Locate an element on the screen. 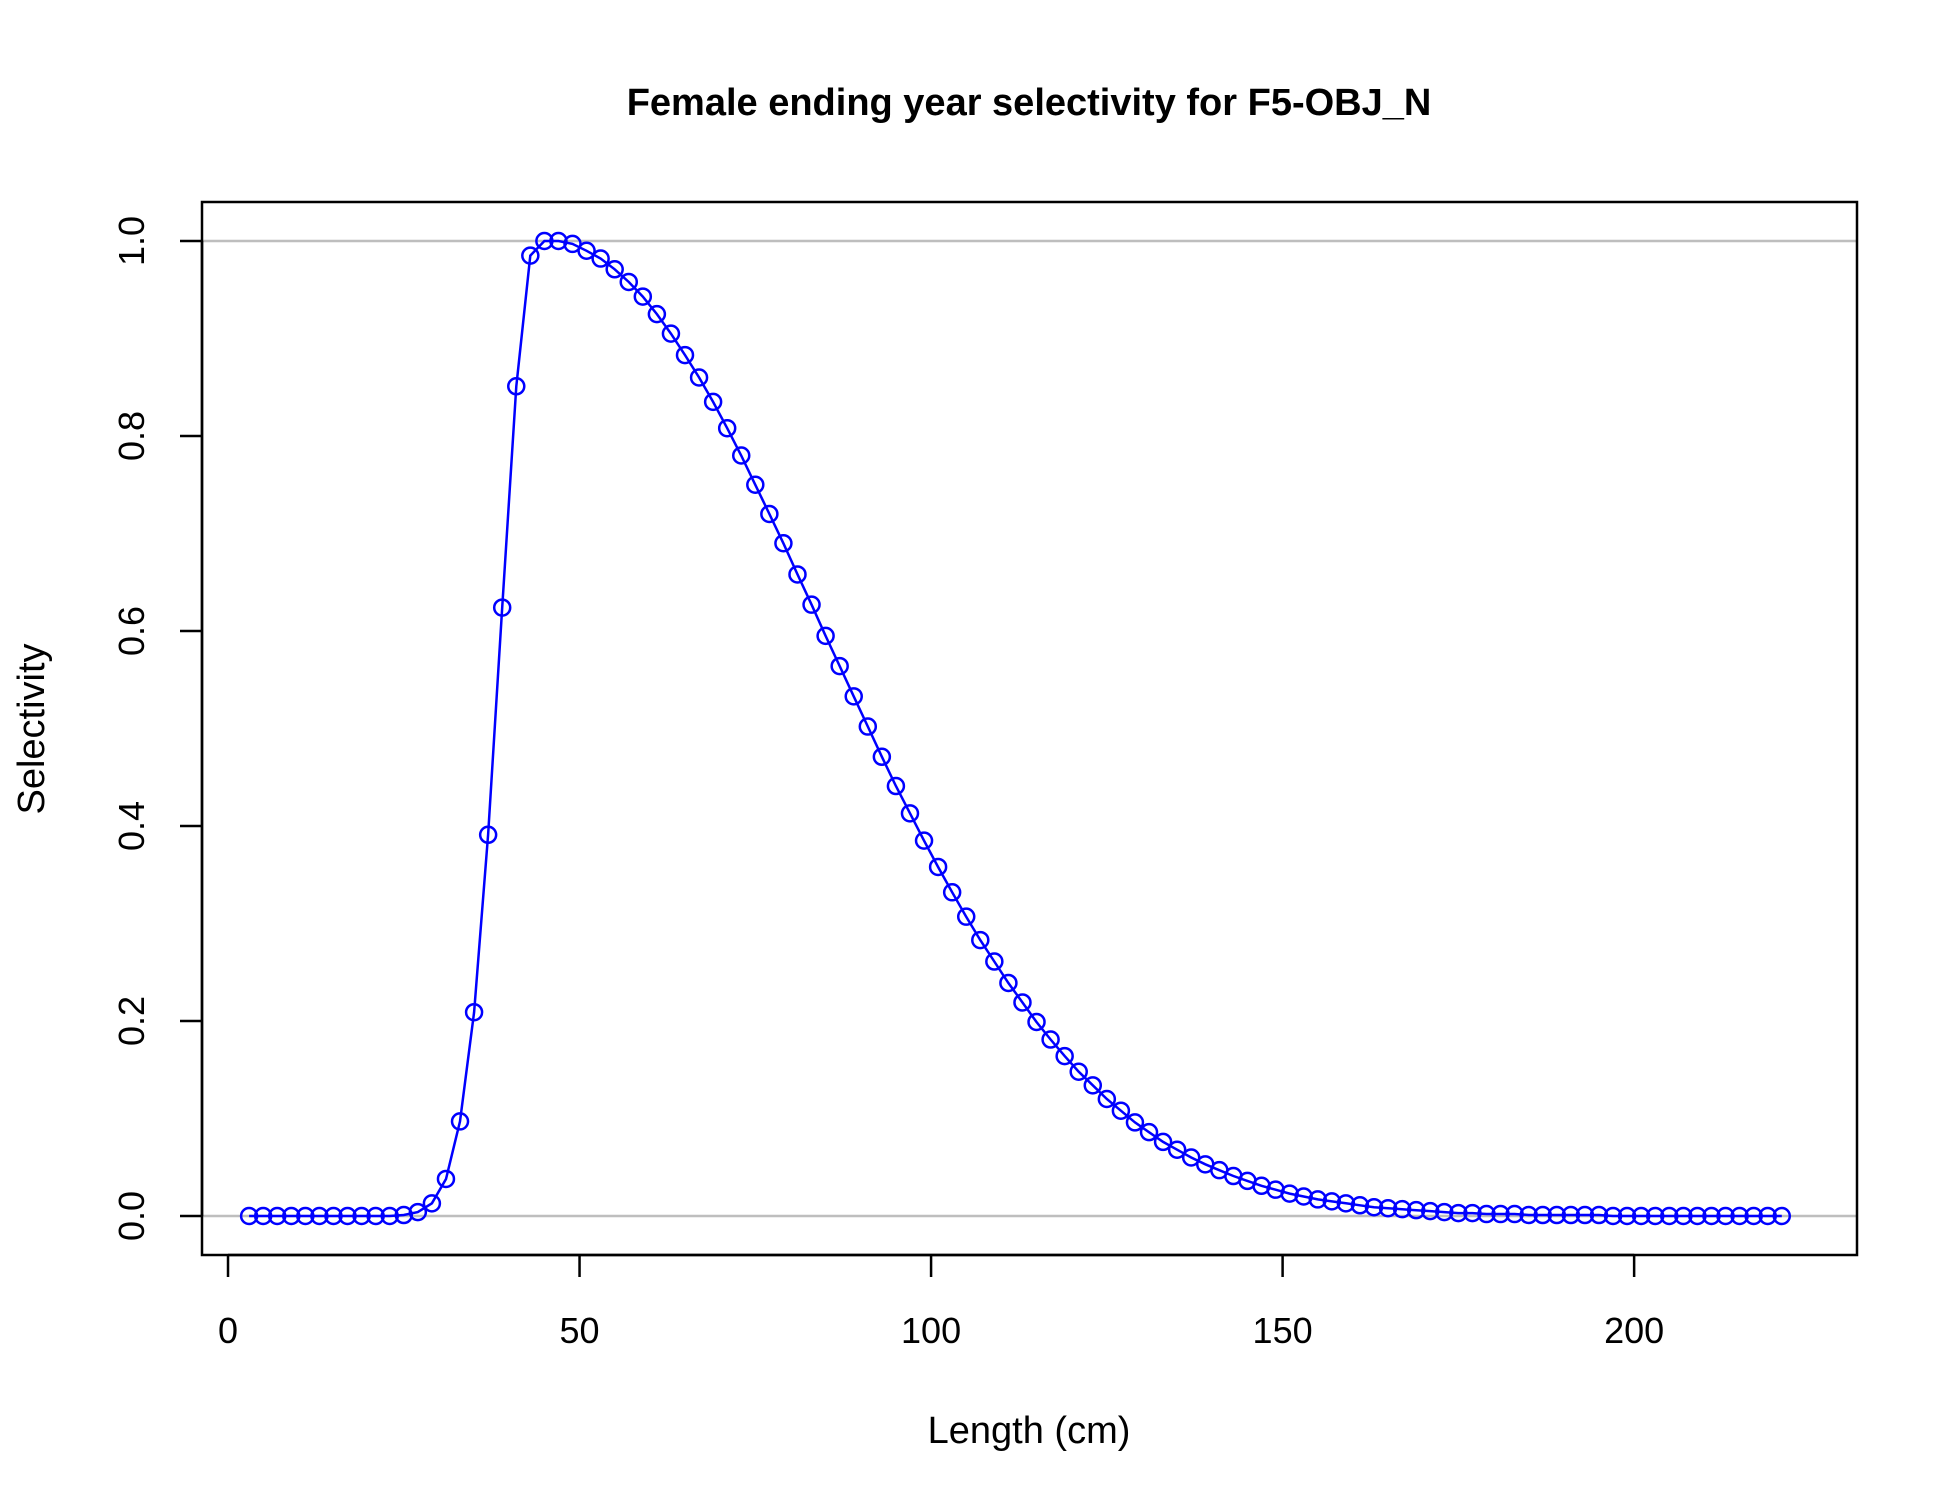 Image resolution: width=1950 pixels, height=1500 pixels. y-axis-label: Selectivity is located at coordinates (32, 728).